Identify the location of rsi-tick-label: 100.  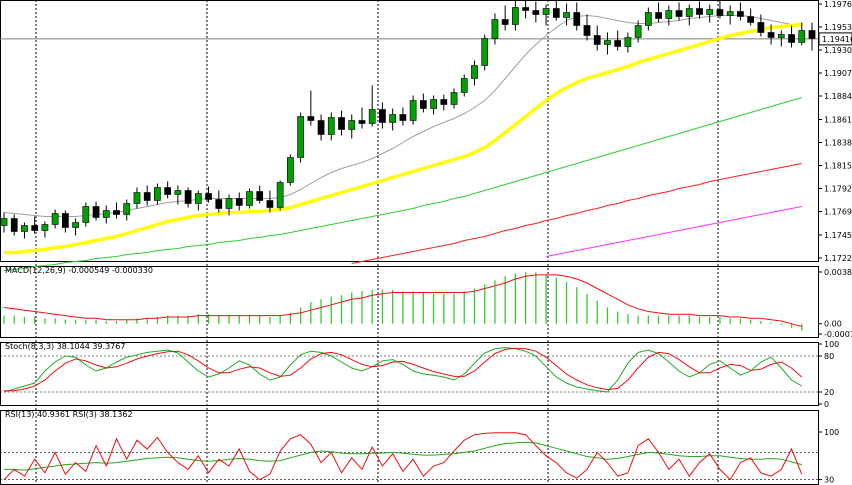
(831, 432).